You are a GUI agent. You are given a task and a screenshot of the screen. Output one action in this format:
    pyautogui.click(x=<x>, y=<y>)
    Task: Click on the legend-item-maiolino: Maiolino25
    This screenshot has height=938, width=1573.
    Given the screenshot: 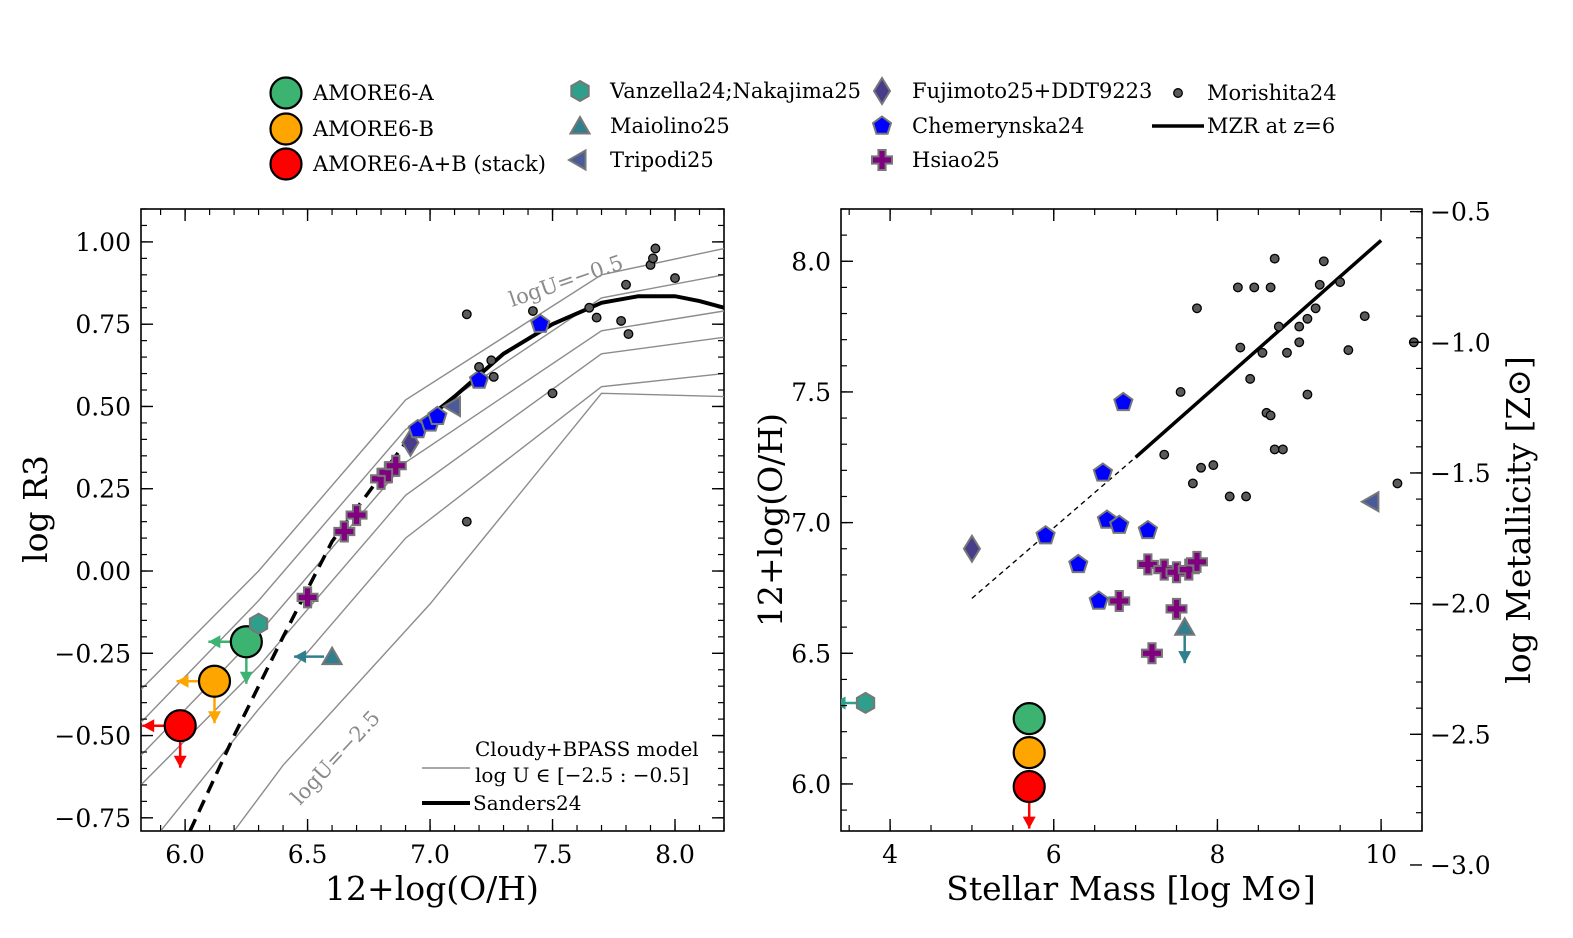 What is the action you would take?
    pyautogui.click(x=649, y=126)
    